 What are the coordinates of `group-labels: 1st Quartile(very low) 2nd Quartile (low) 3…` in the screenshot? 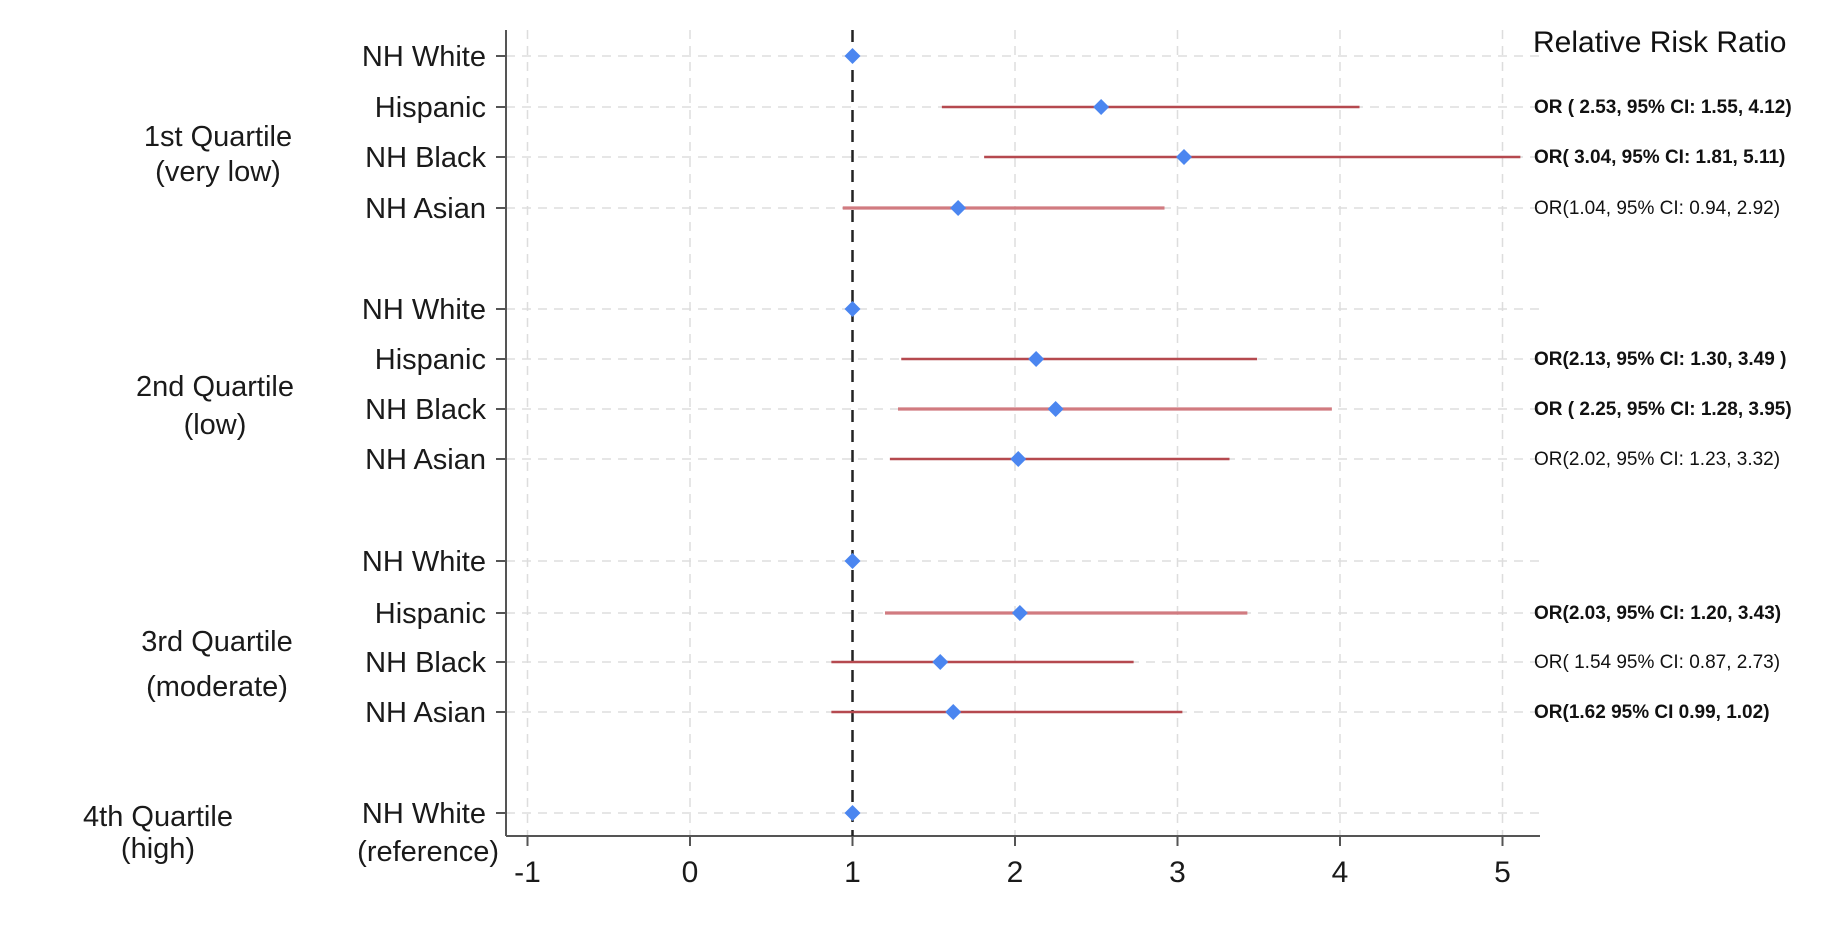 It's located at (188, 493).